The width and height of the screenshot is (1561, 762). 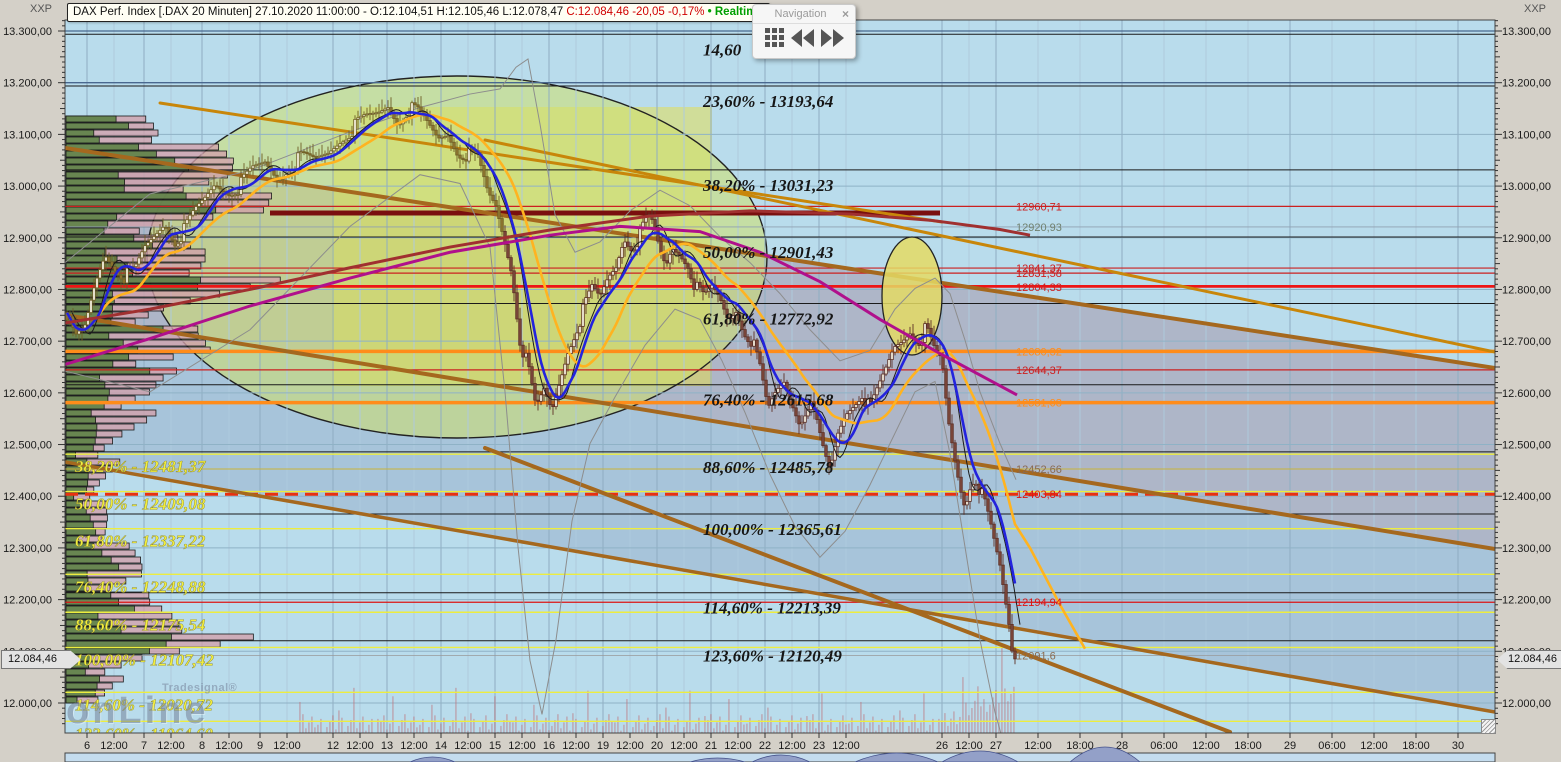 I want to click on y-axis-tick-label: 12.200,00, so click(x=27, y=601).